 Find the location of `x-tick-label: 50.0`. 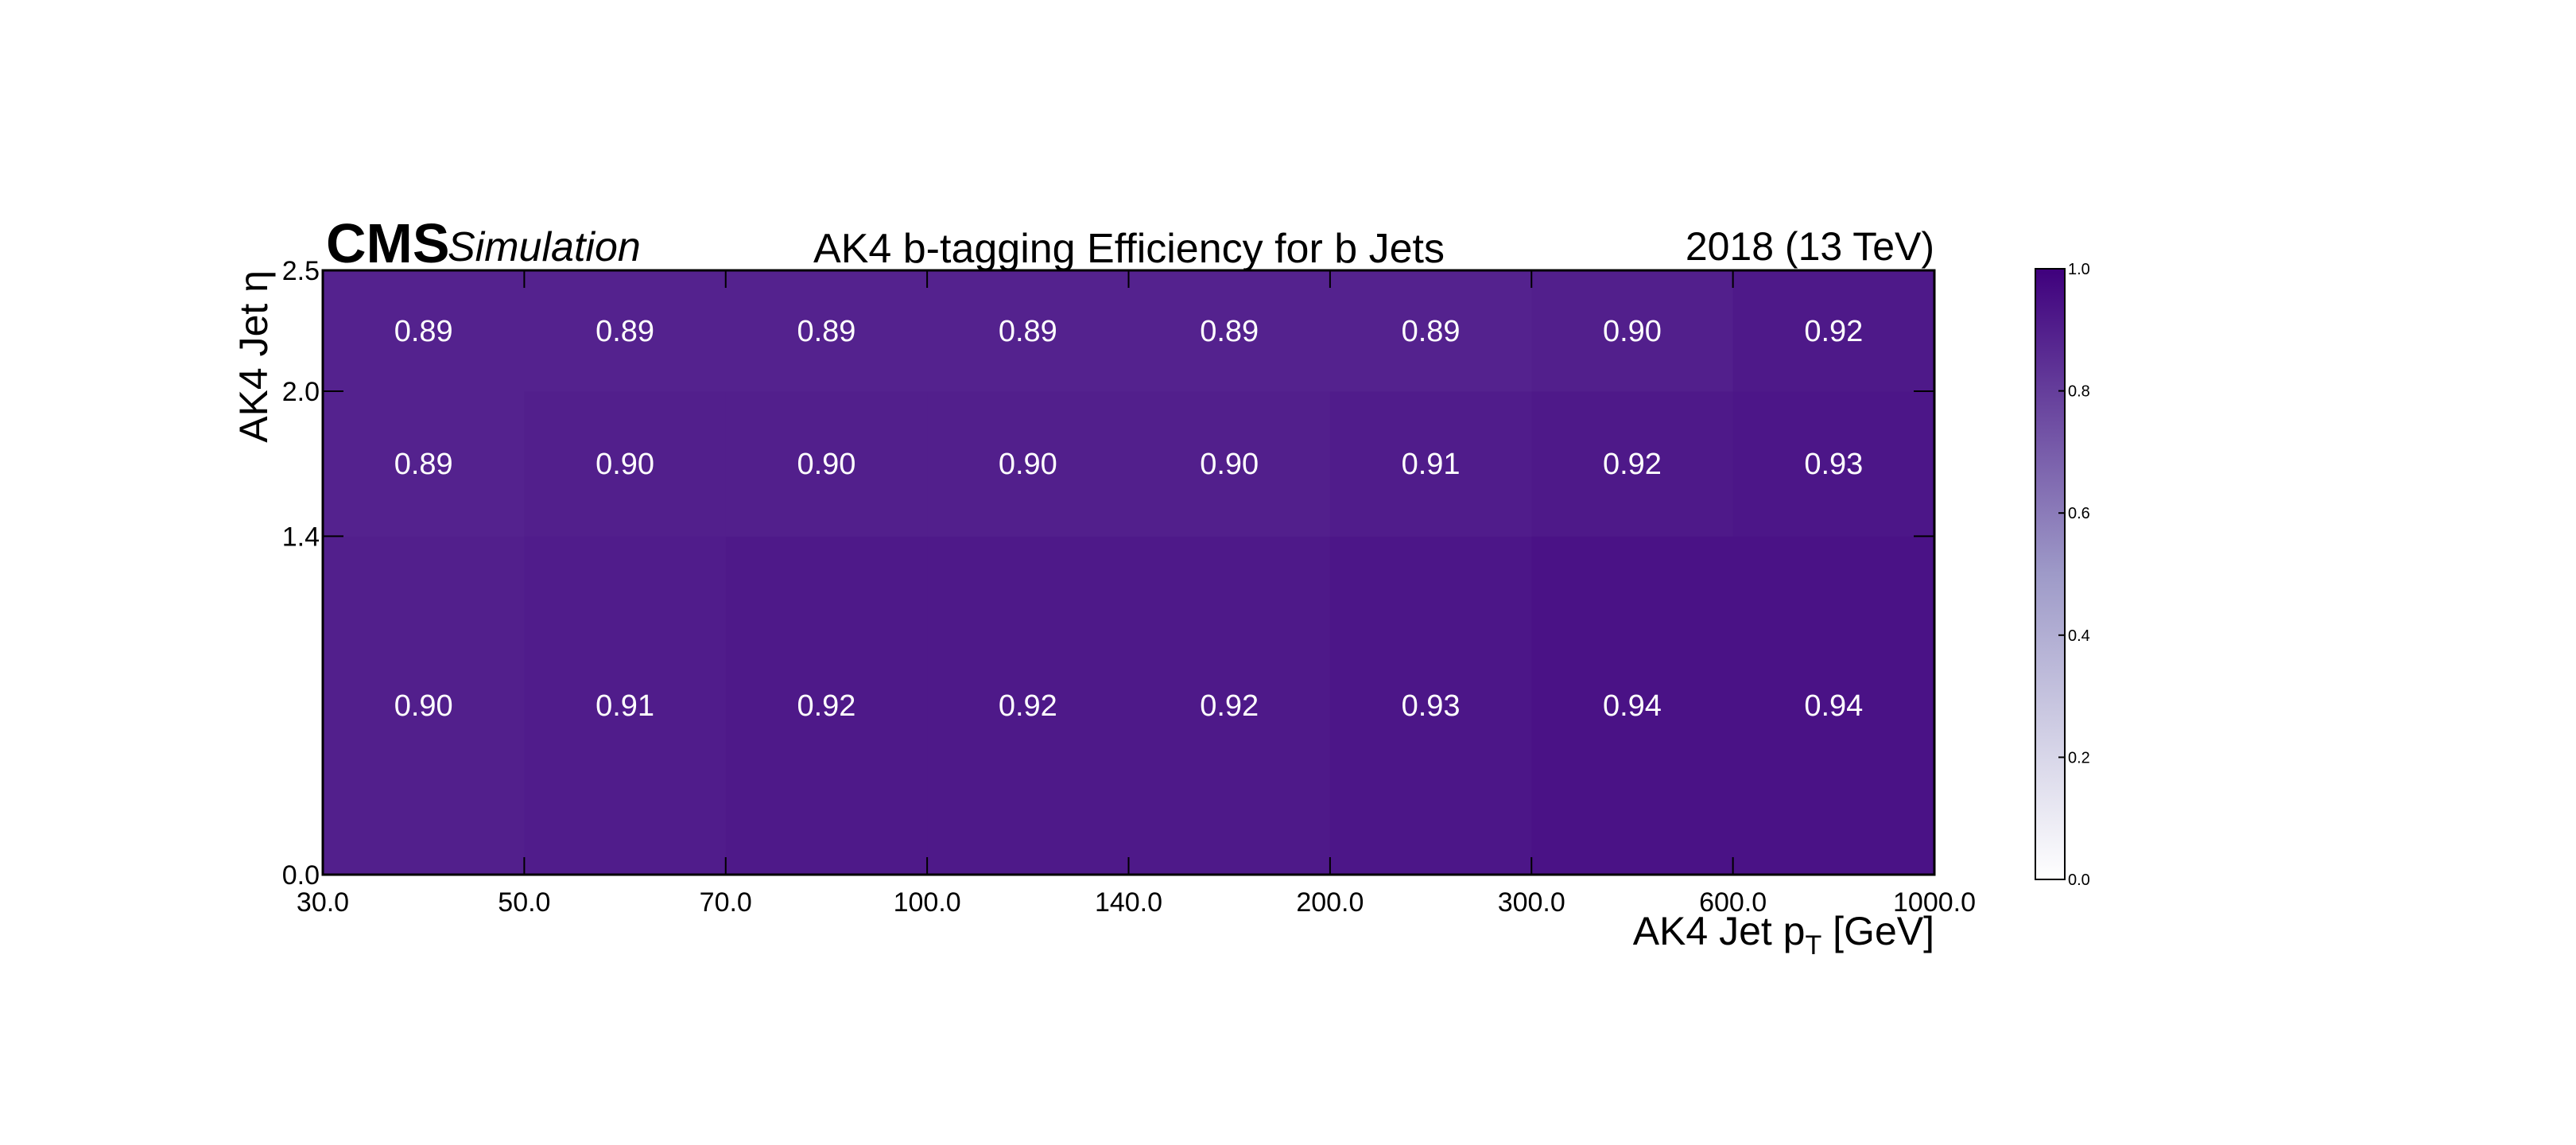

x-tick-label: 50.0 is located at coordinates (524, 902).